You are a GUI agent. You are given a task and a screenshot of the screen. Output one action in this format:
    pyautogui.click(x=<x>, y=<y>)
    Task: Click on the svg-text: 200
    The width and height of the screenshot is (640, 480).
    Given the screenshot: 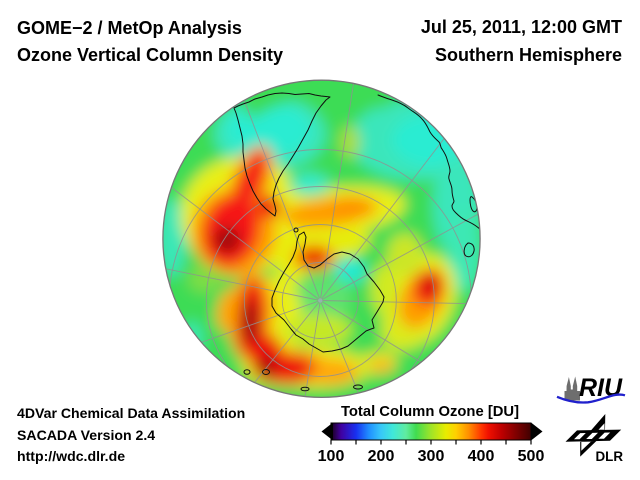 What is the action you would take?
    pyautogui.click(x=381, y=456)
    